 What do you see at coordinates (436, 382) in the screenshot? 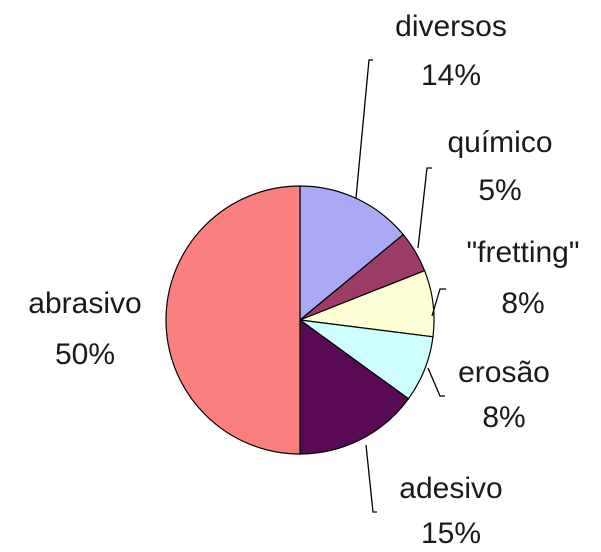
I see `leader-line-erosao` at bounding box center [436, 382].